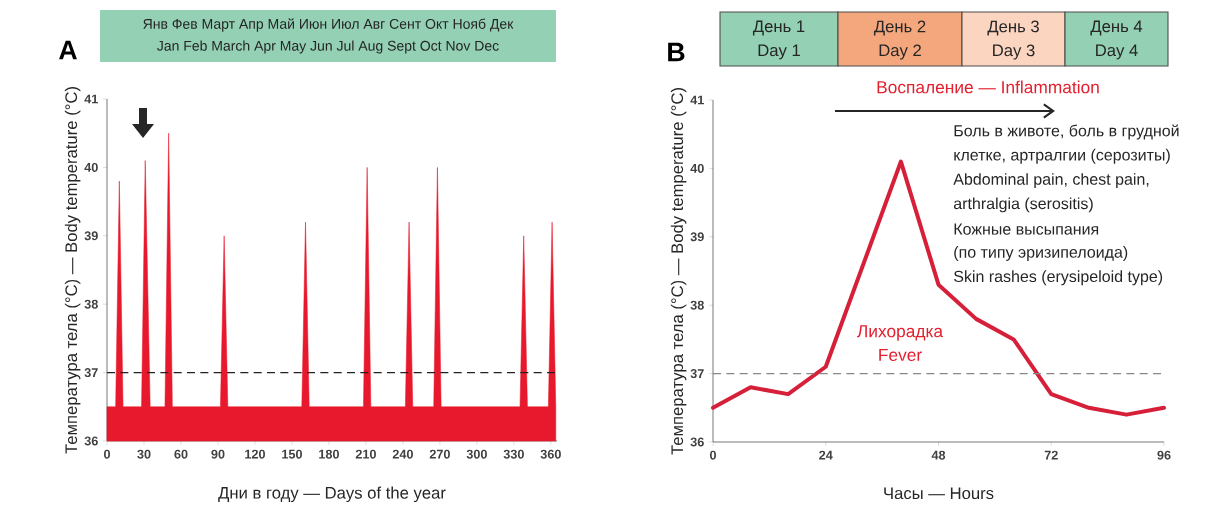  What do you see at coordinates (778, 28) in the screenshot?
I see `text: День 1` at bounding box center [778, 28].